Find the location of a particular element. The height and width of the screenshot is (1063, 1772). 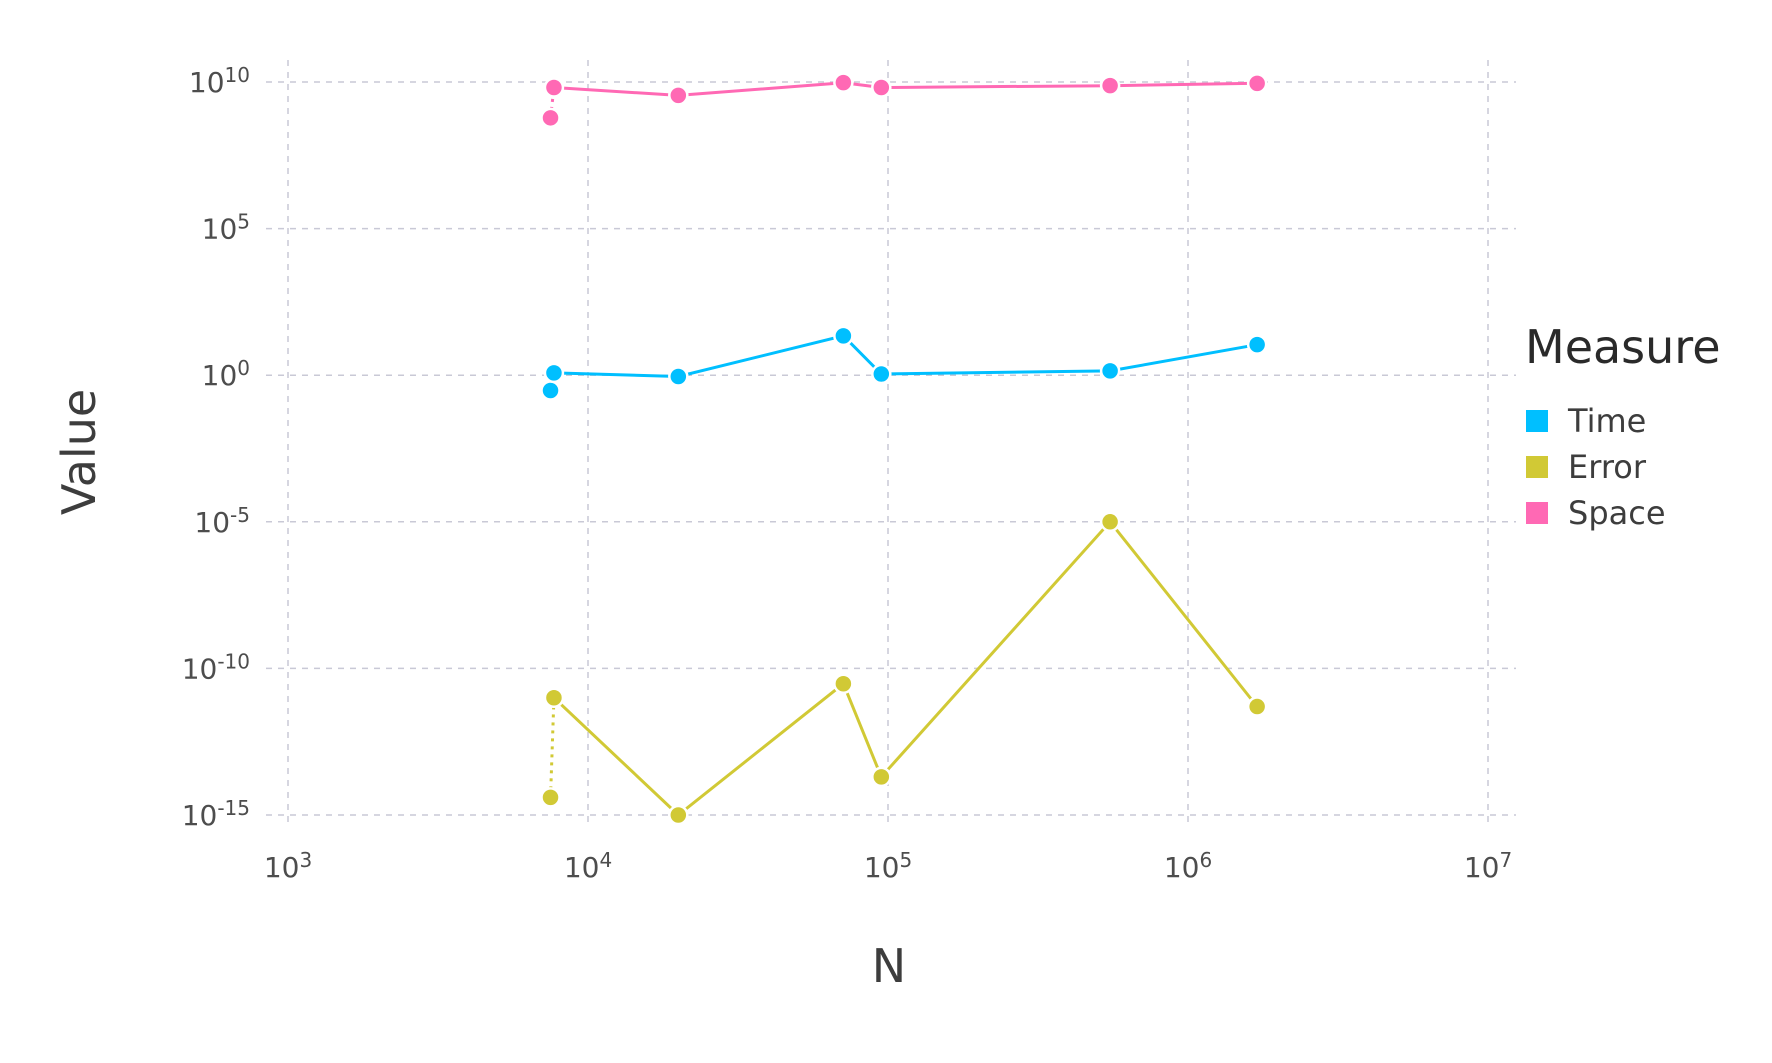

legend-label: Time is located at coordinates (1606, 421).